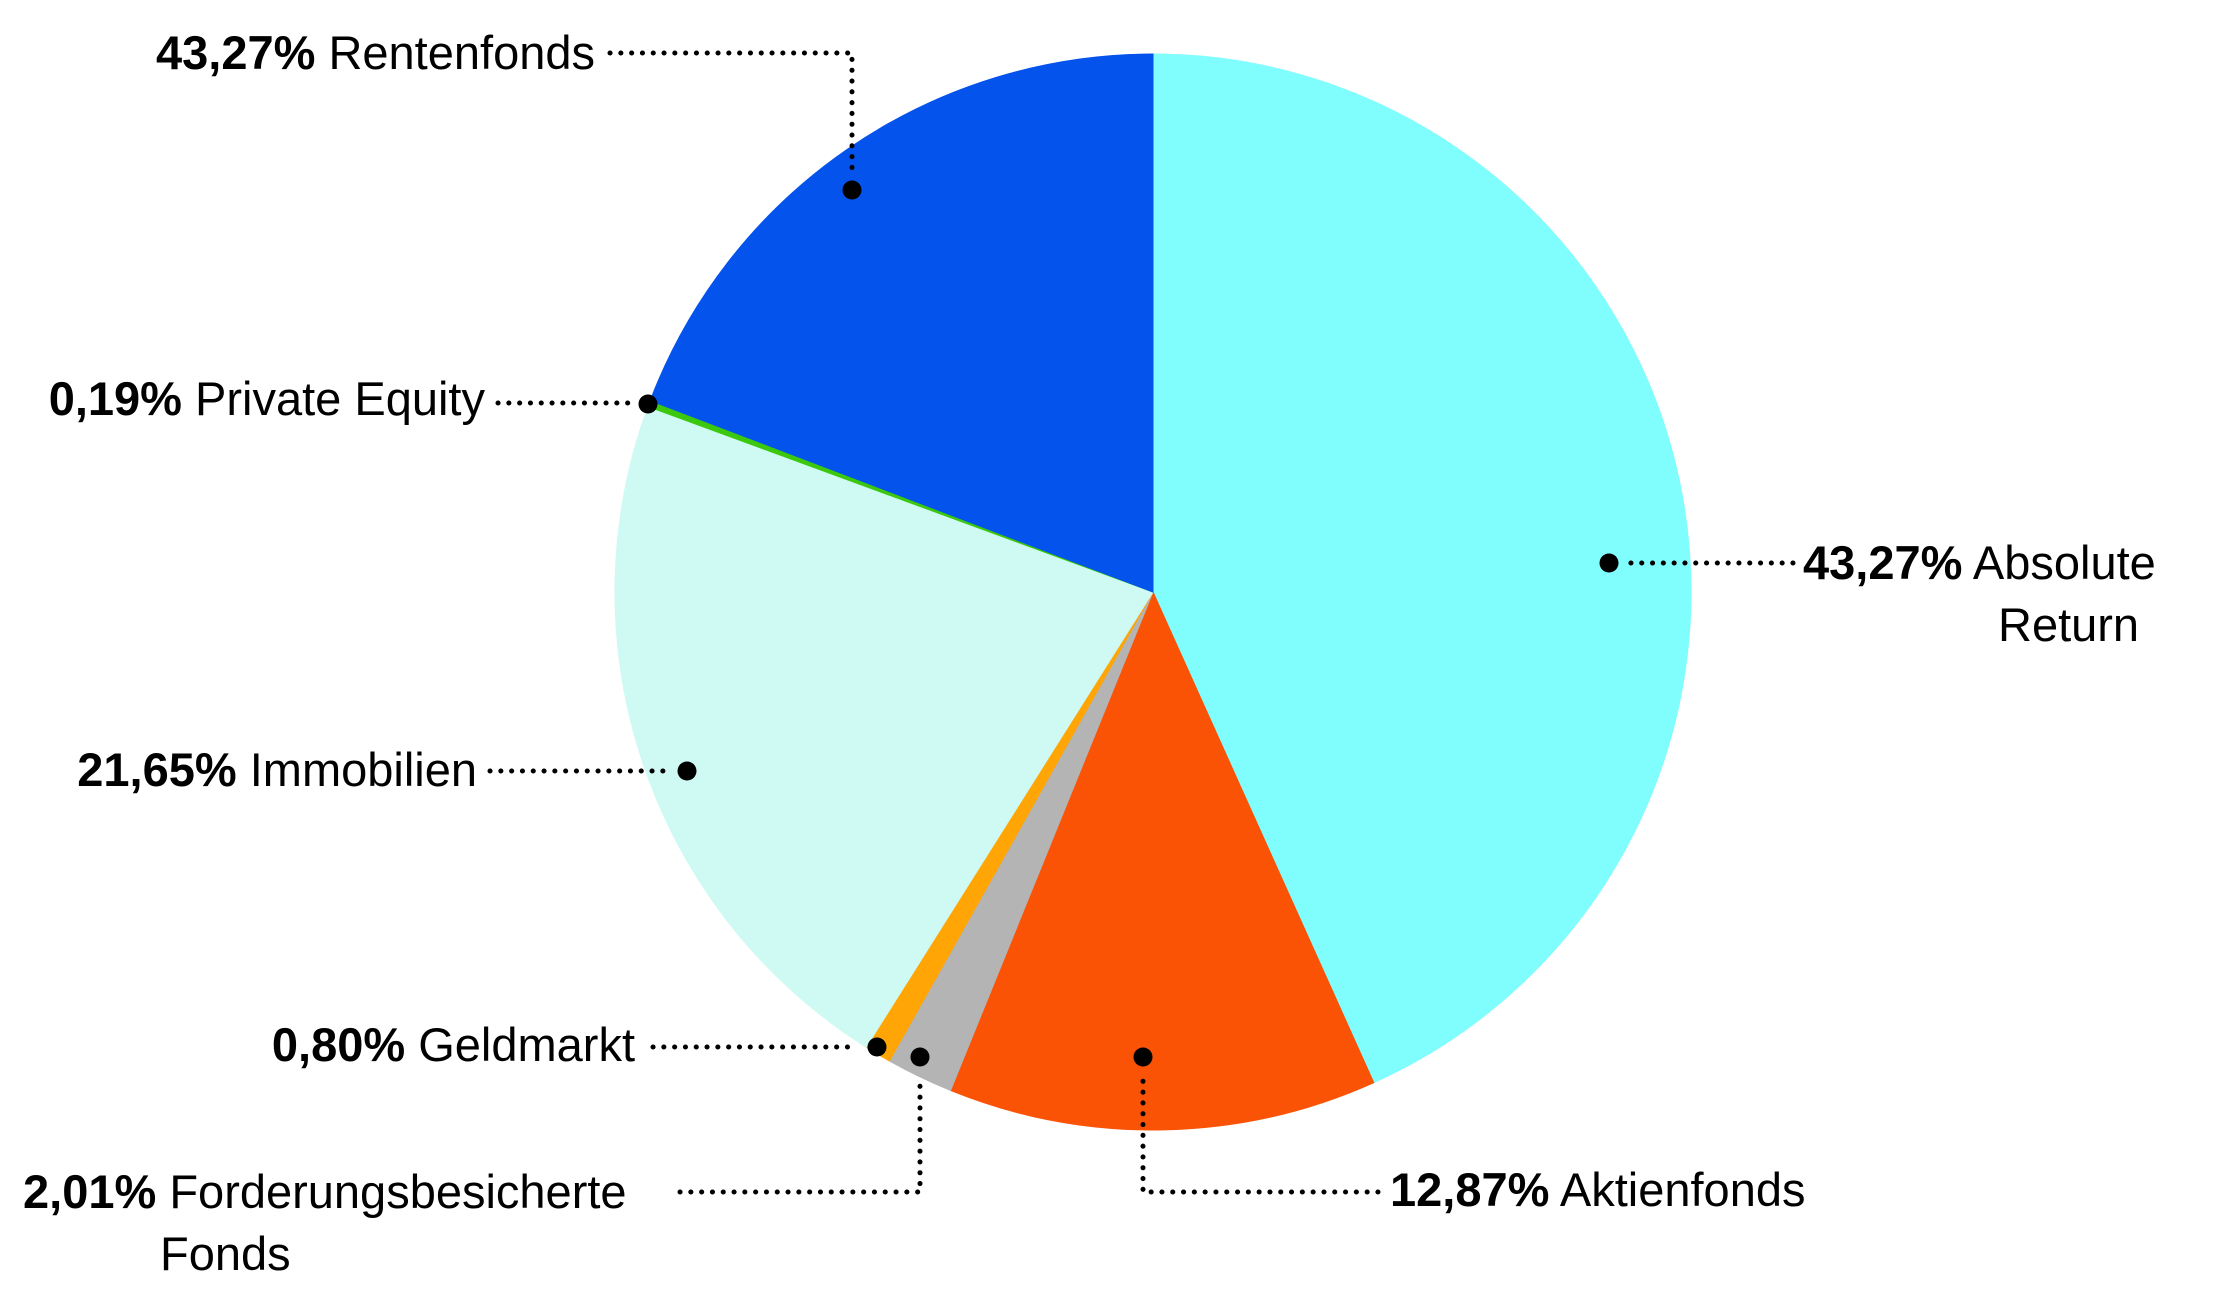  I want to click on label-rentenfonds-name: Rentenfonds, so click(461, 52).